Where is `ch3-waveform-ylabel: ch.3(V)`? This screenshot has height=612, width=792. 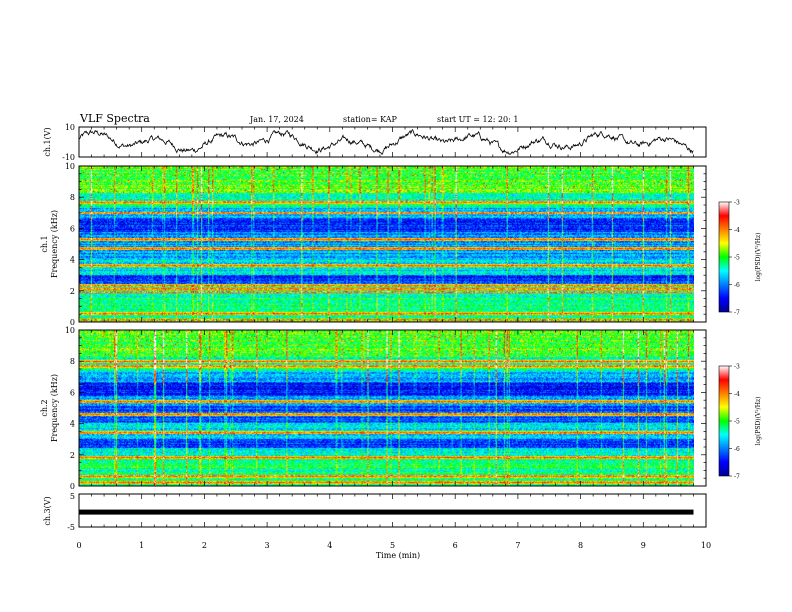 ch3-waveform-ylabel: ch.3(V) is located at coordinates (47, 510).